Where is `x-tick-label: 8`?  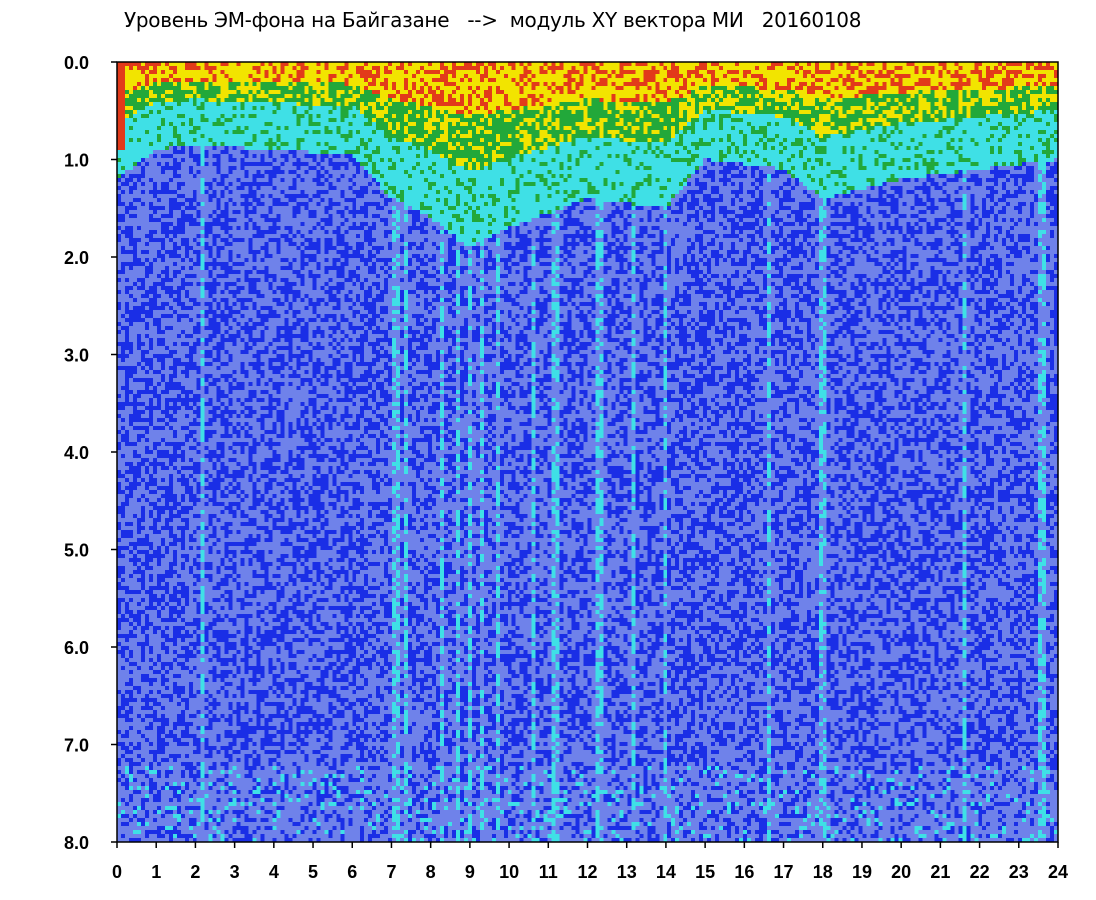
x-tick-label: 8 is located at coordinates (431, 872).